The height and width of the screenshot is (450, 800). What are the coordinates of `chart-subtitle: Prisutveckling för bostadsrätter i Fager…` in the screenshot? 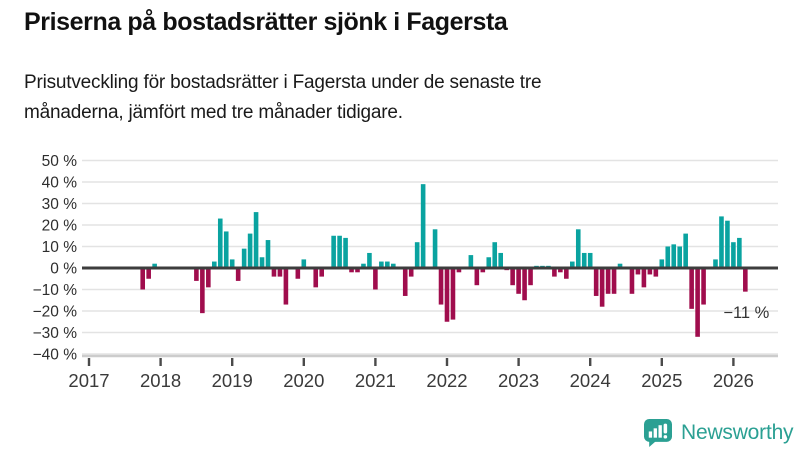 It's located at (394, 98).